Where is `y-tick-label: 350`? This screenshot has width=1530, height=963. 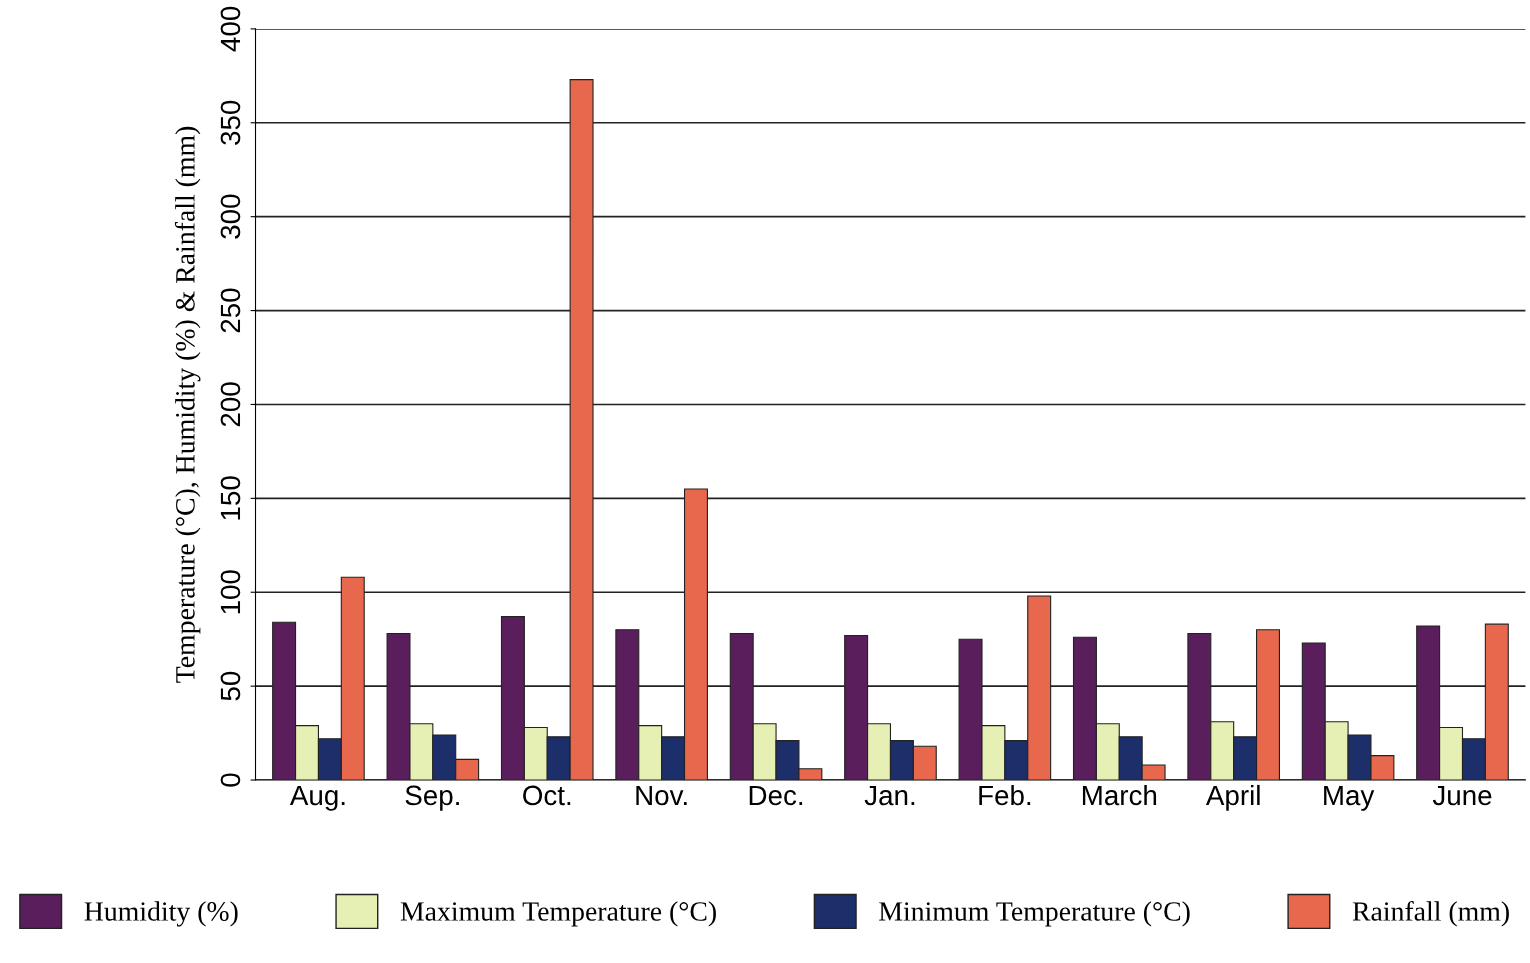 y-tick-label: 350 is located at coordinates (230, 122).